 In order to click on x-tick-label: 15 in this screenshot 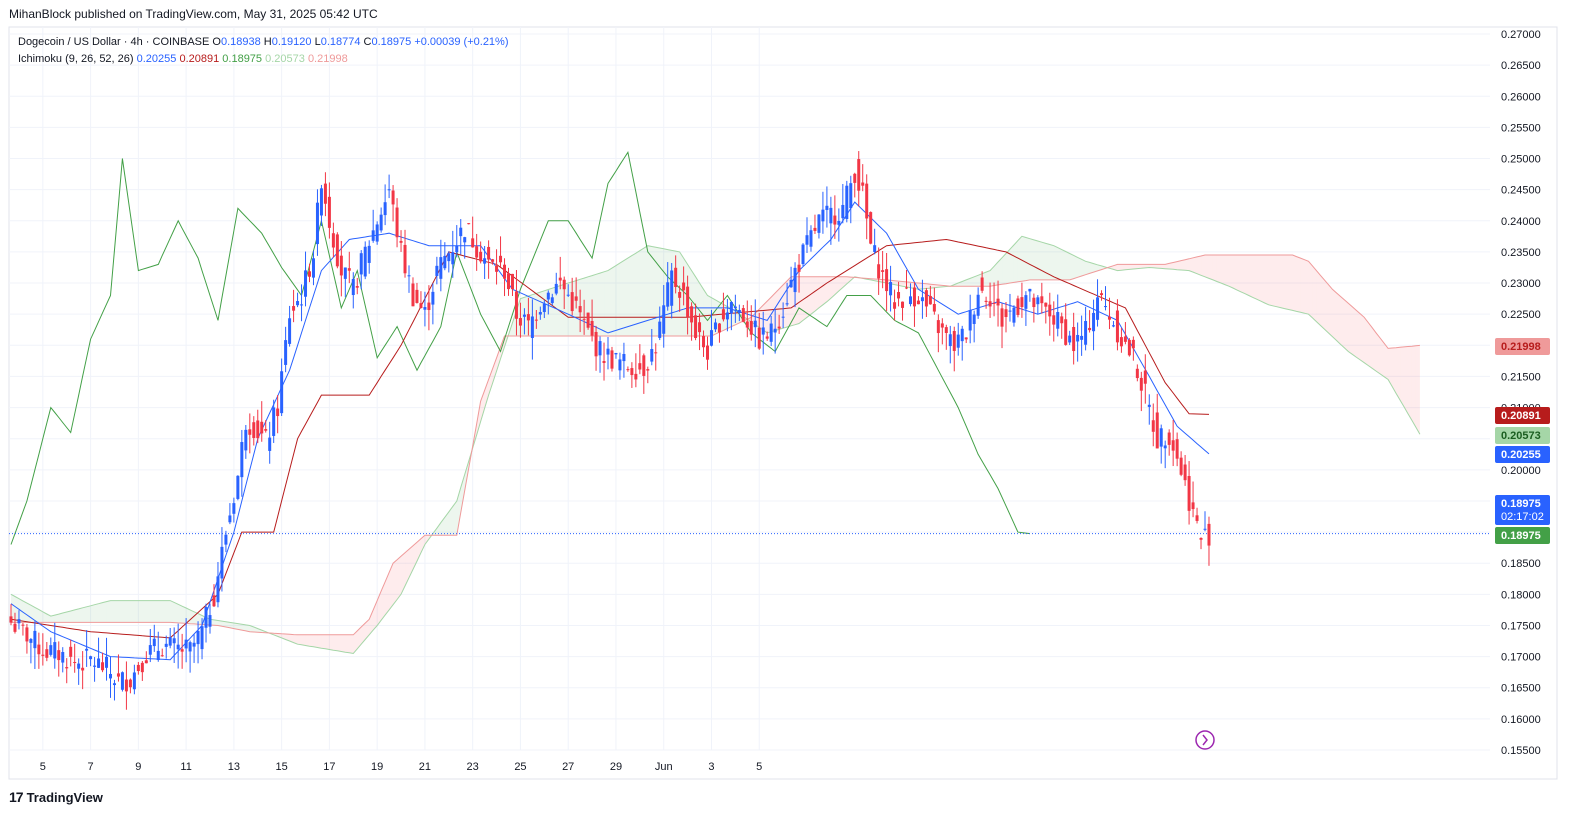, I will do `click(282, 767)`.